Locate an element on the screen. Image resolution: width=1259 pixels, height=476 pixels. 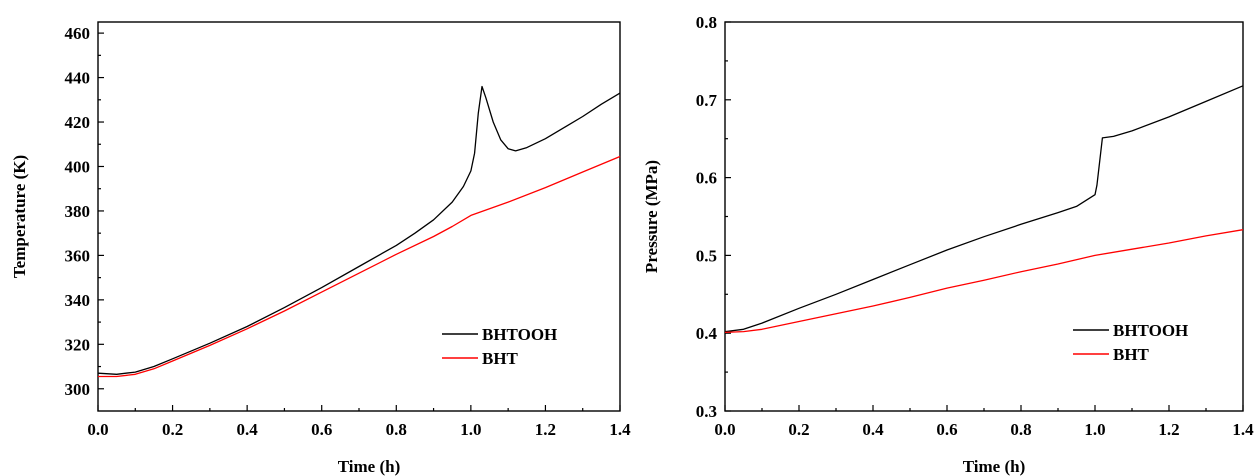
y-tick-label: 440 is located at coordinates (78, 78).